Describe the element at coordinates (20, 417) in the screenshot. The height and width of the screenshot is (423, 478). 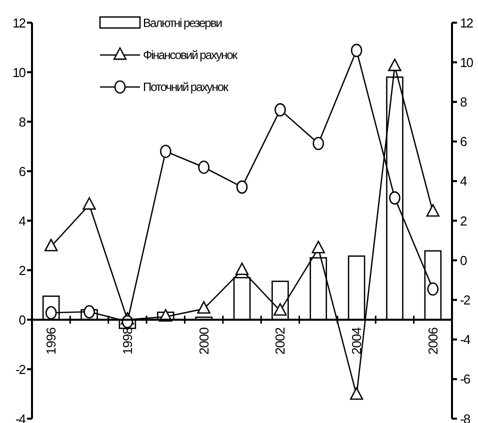
I see `y-tick-label: -4` at that location.